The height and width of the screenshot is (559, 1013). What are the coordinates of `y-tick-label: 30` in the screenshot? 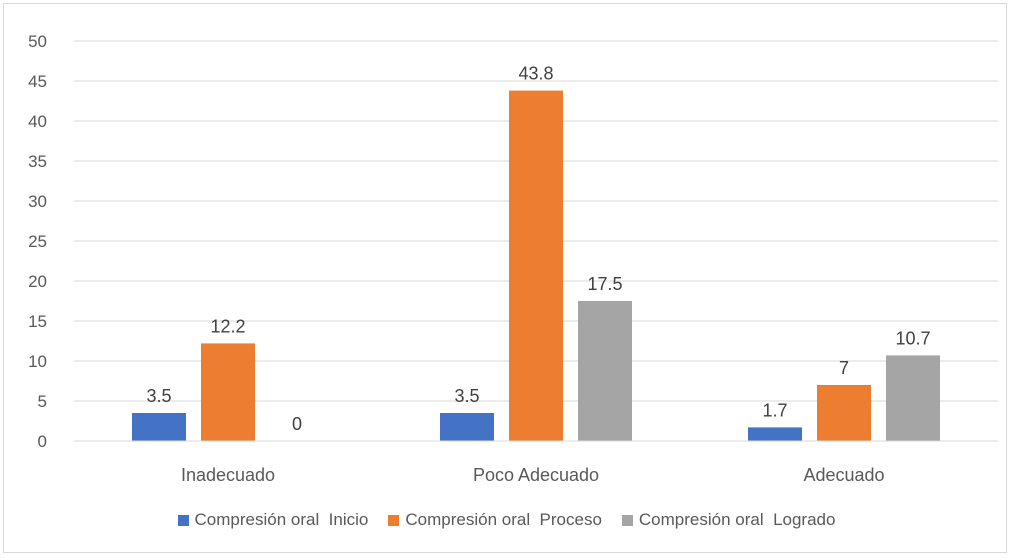 It's located at (37, 201).